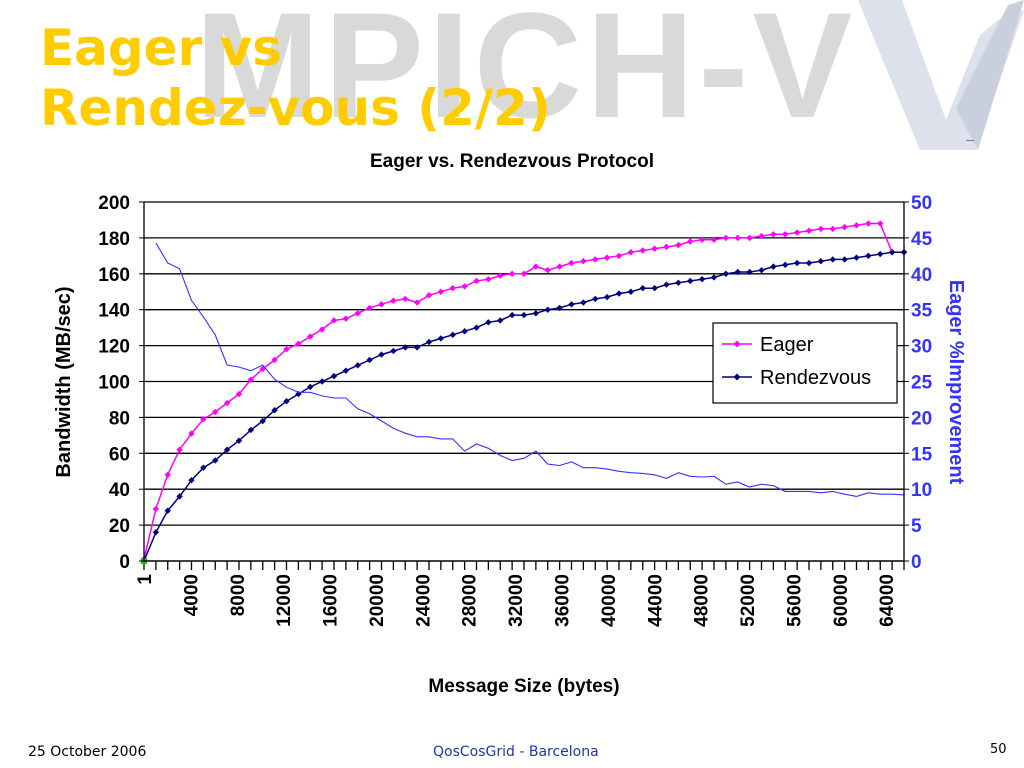  What do you see at coordinates (921, 347) in the screenshot?
I see `y2-tick-label: 30` at bounding box center [921, 347].